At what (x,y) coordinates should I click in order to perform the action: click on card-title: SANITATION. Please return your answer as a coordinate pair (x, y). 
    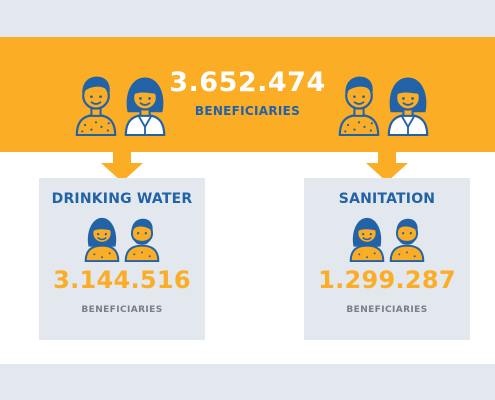
    Looking at the image, I should click on (387, 199).